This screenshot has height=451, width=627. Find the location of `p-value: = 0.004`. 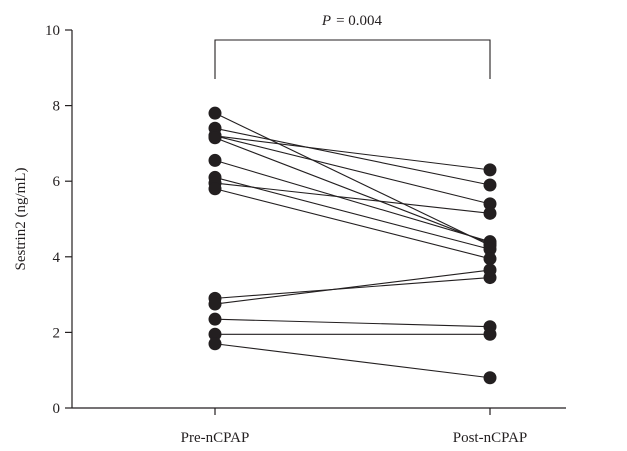

p-value: = 0.004 is located at coordinates (359, 21).